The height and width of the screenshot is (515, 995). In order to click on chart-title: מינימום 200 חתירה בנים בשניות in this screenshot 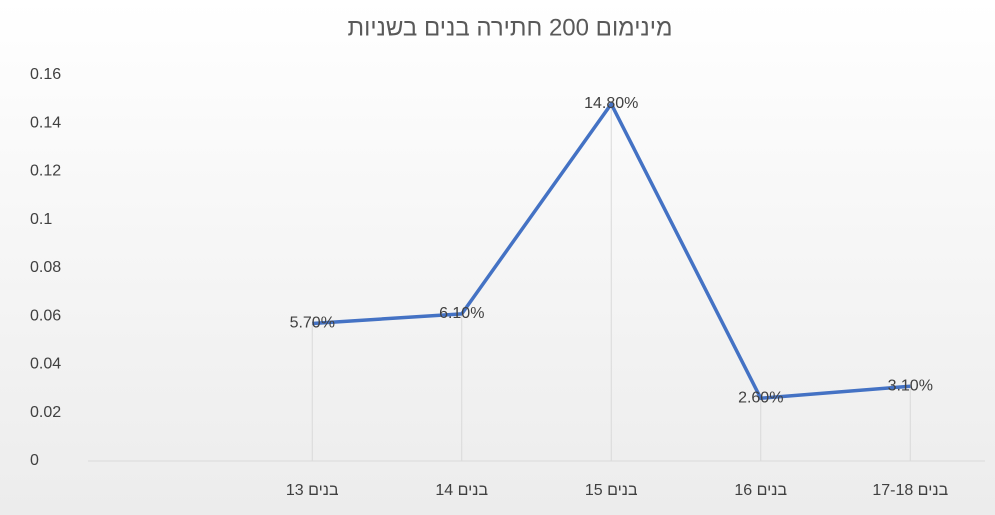, I will do `click(510, 27)`.